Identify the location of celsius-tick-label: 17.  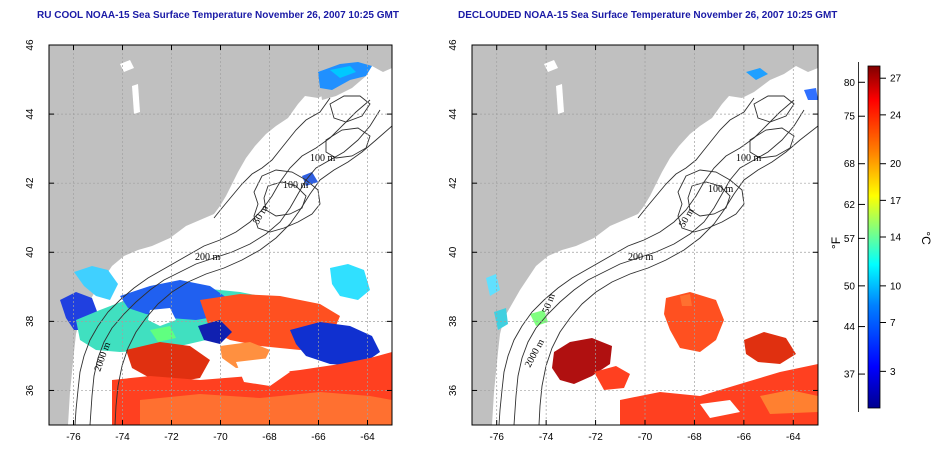
(896, 201).